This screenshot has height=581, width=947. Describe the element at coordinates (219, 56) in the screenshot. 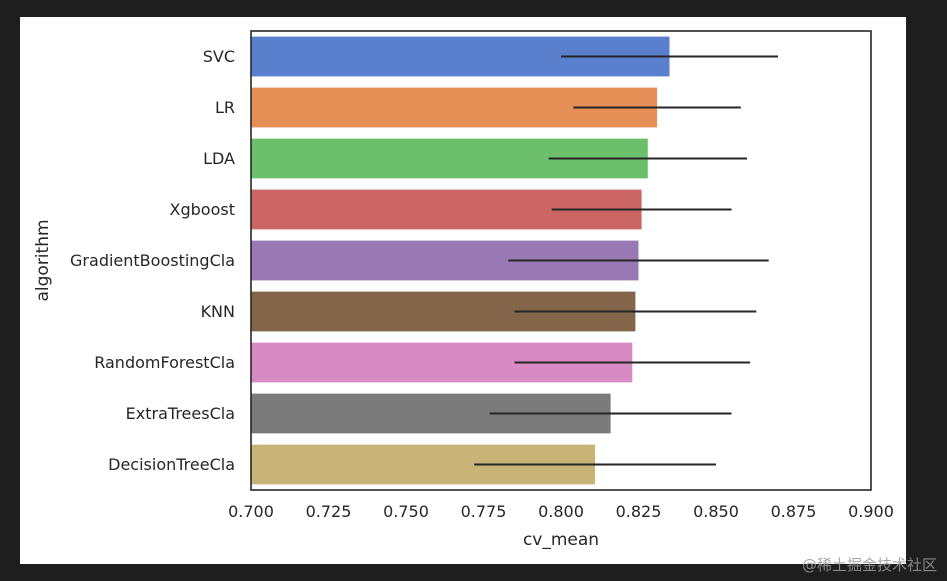

I see `category-label: SVC` at that location.